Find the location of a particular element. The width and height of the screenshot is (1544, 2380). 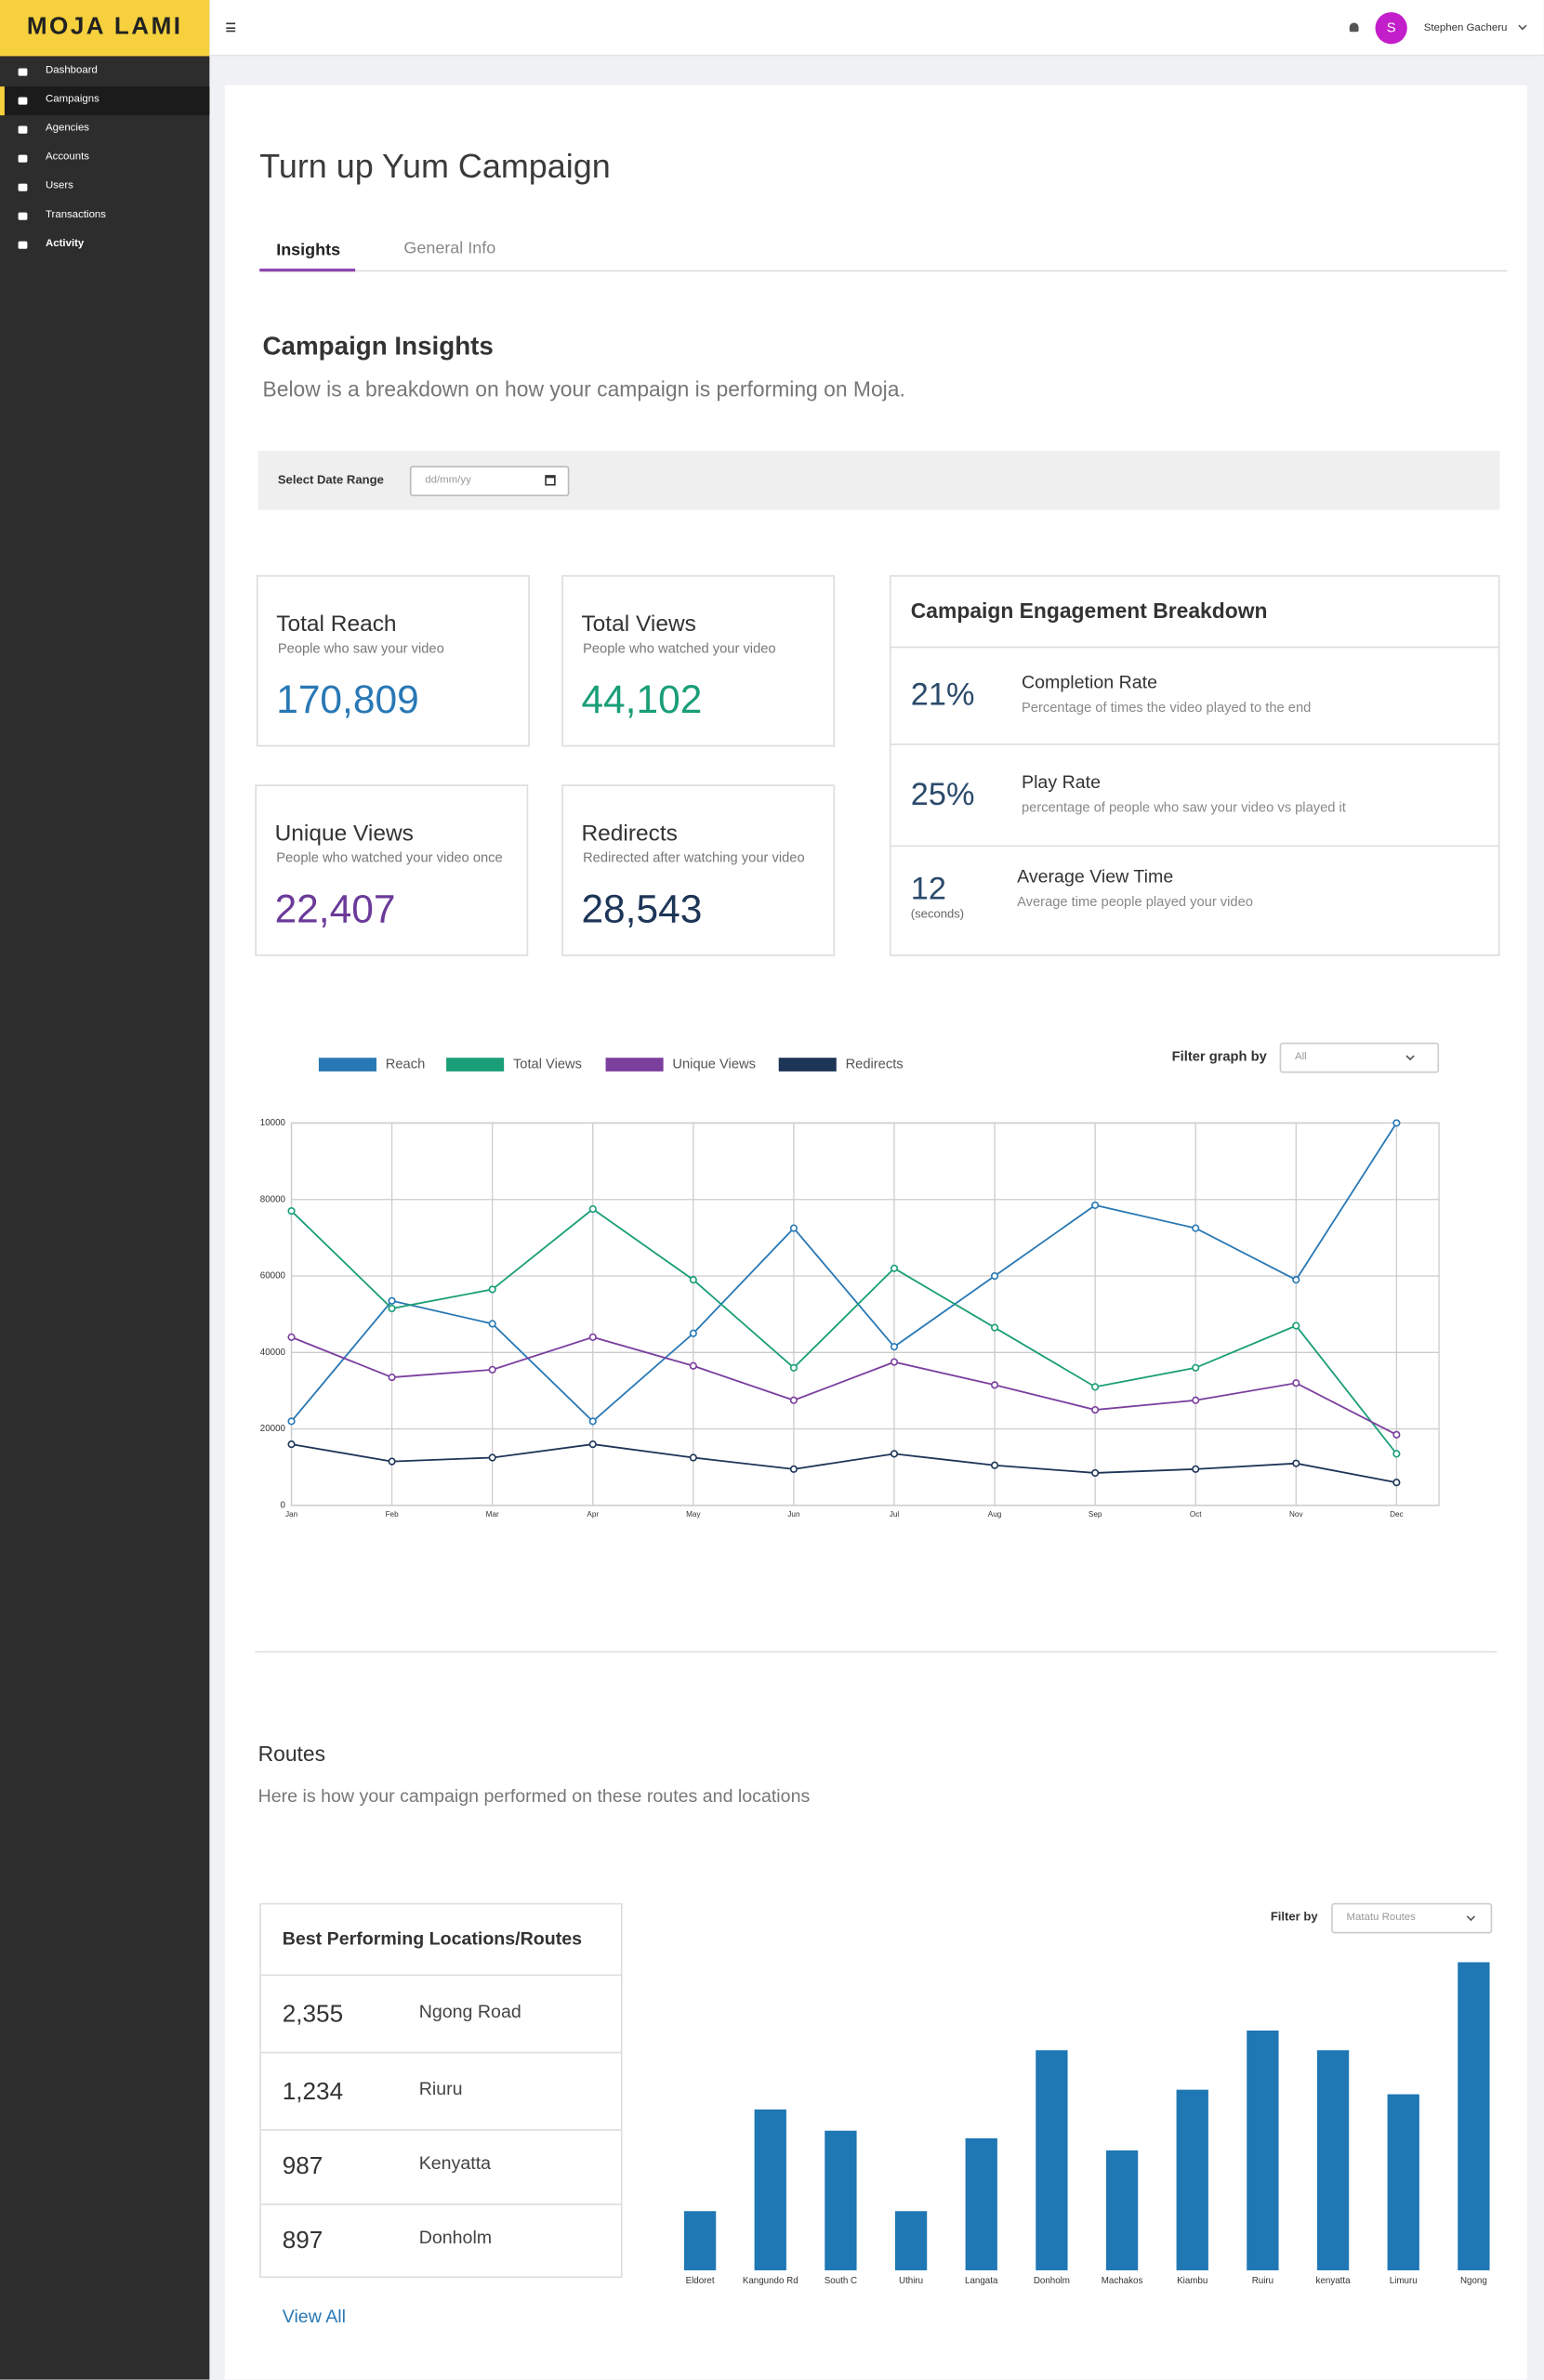

route-count: 897 is located at coordinates (303, 2241).